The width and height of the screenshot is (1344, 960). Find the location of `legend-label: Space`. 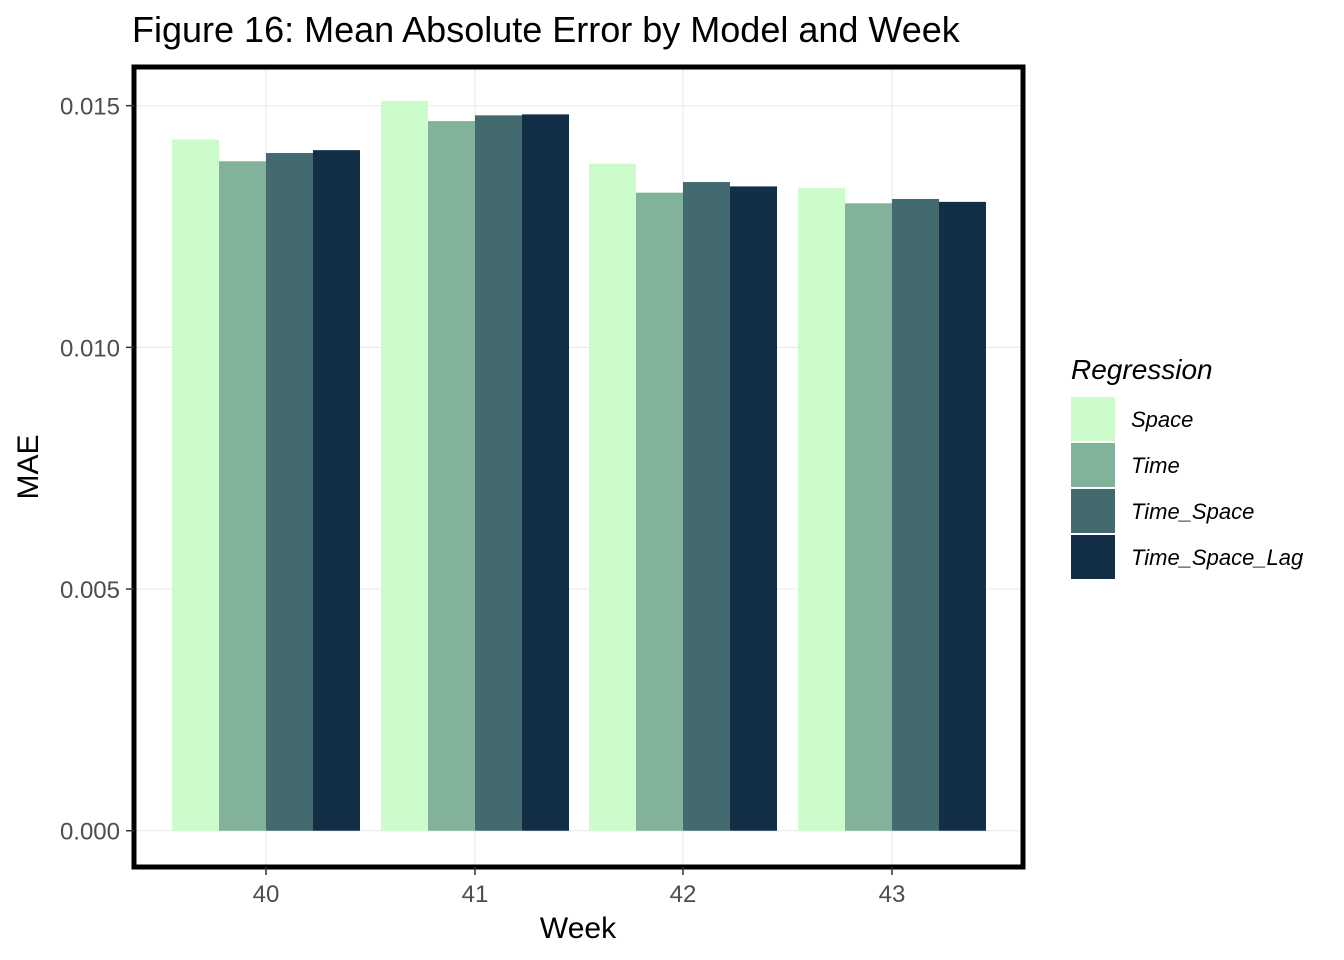

legend-label: Space is located at coordinates (1162, 419).